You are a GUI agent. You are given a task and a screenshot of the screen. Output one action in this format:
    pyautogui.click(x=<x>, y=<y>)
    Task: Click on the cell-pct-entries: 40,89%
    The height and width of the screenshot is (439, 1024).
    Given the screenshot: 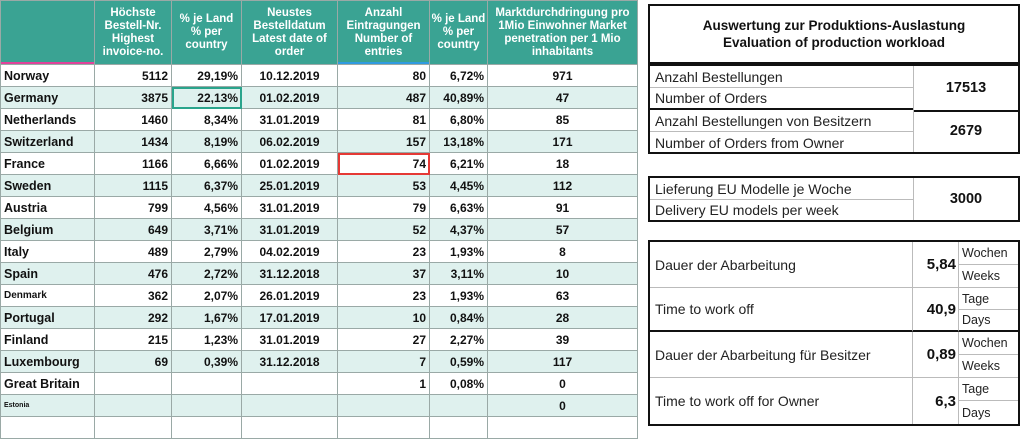 What is the action you would take?
    pyautogui.click(x=458, y=97)
    